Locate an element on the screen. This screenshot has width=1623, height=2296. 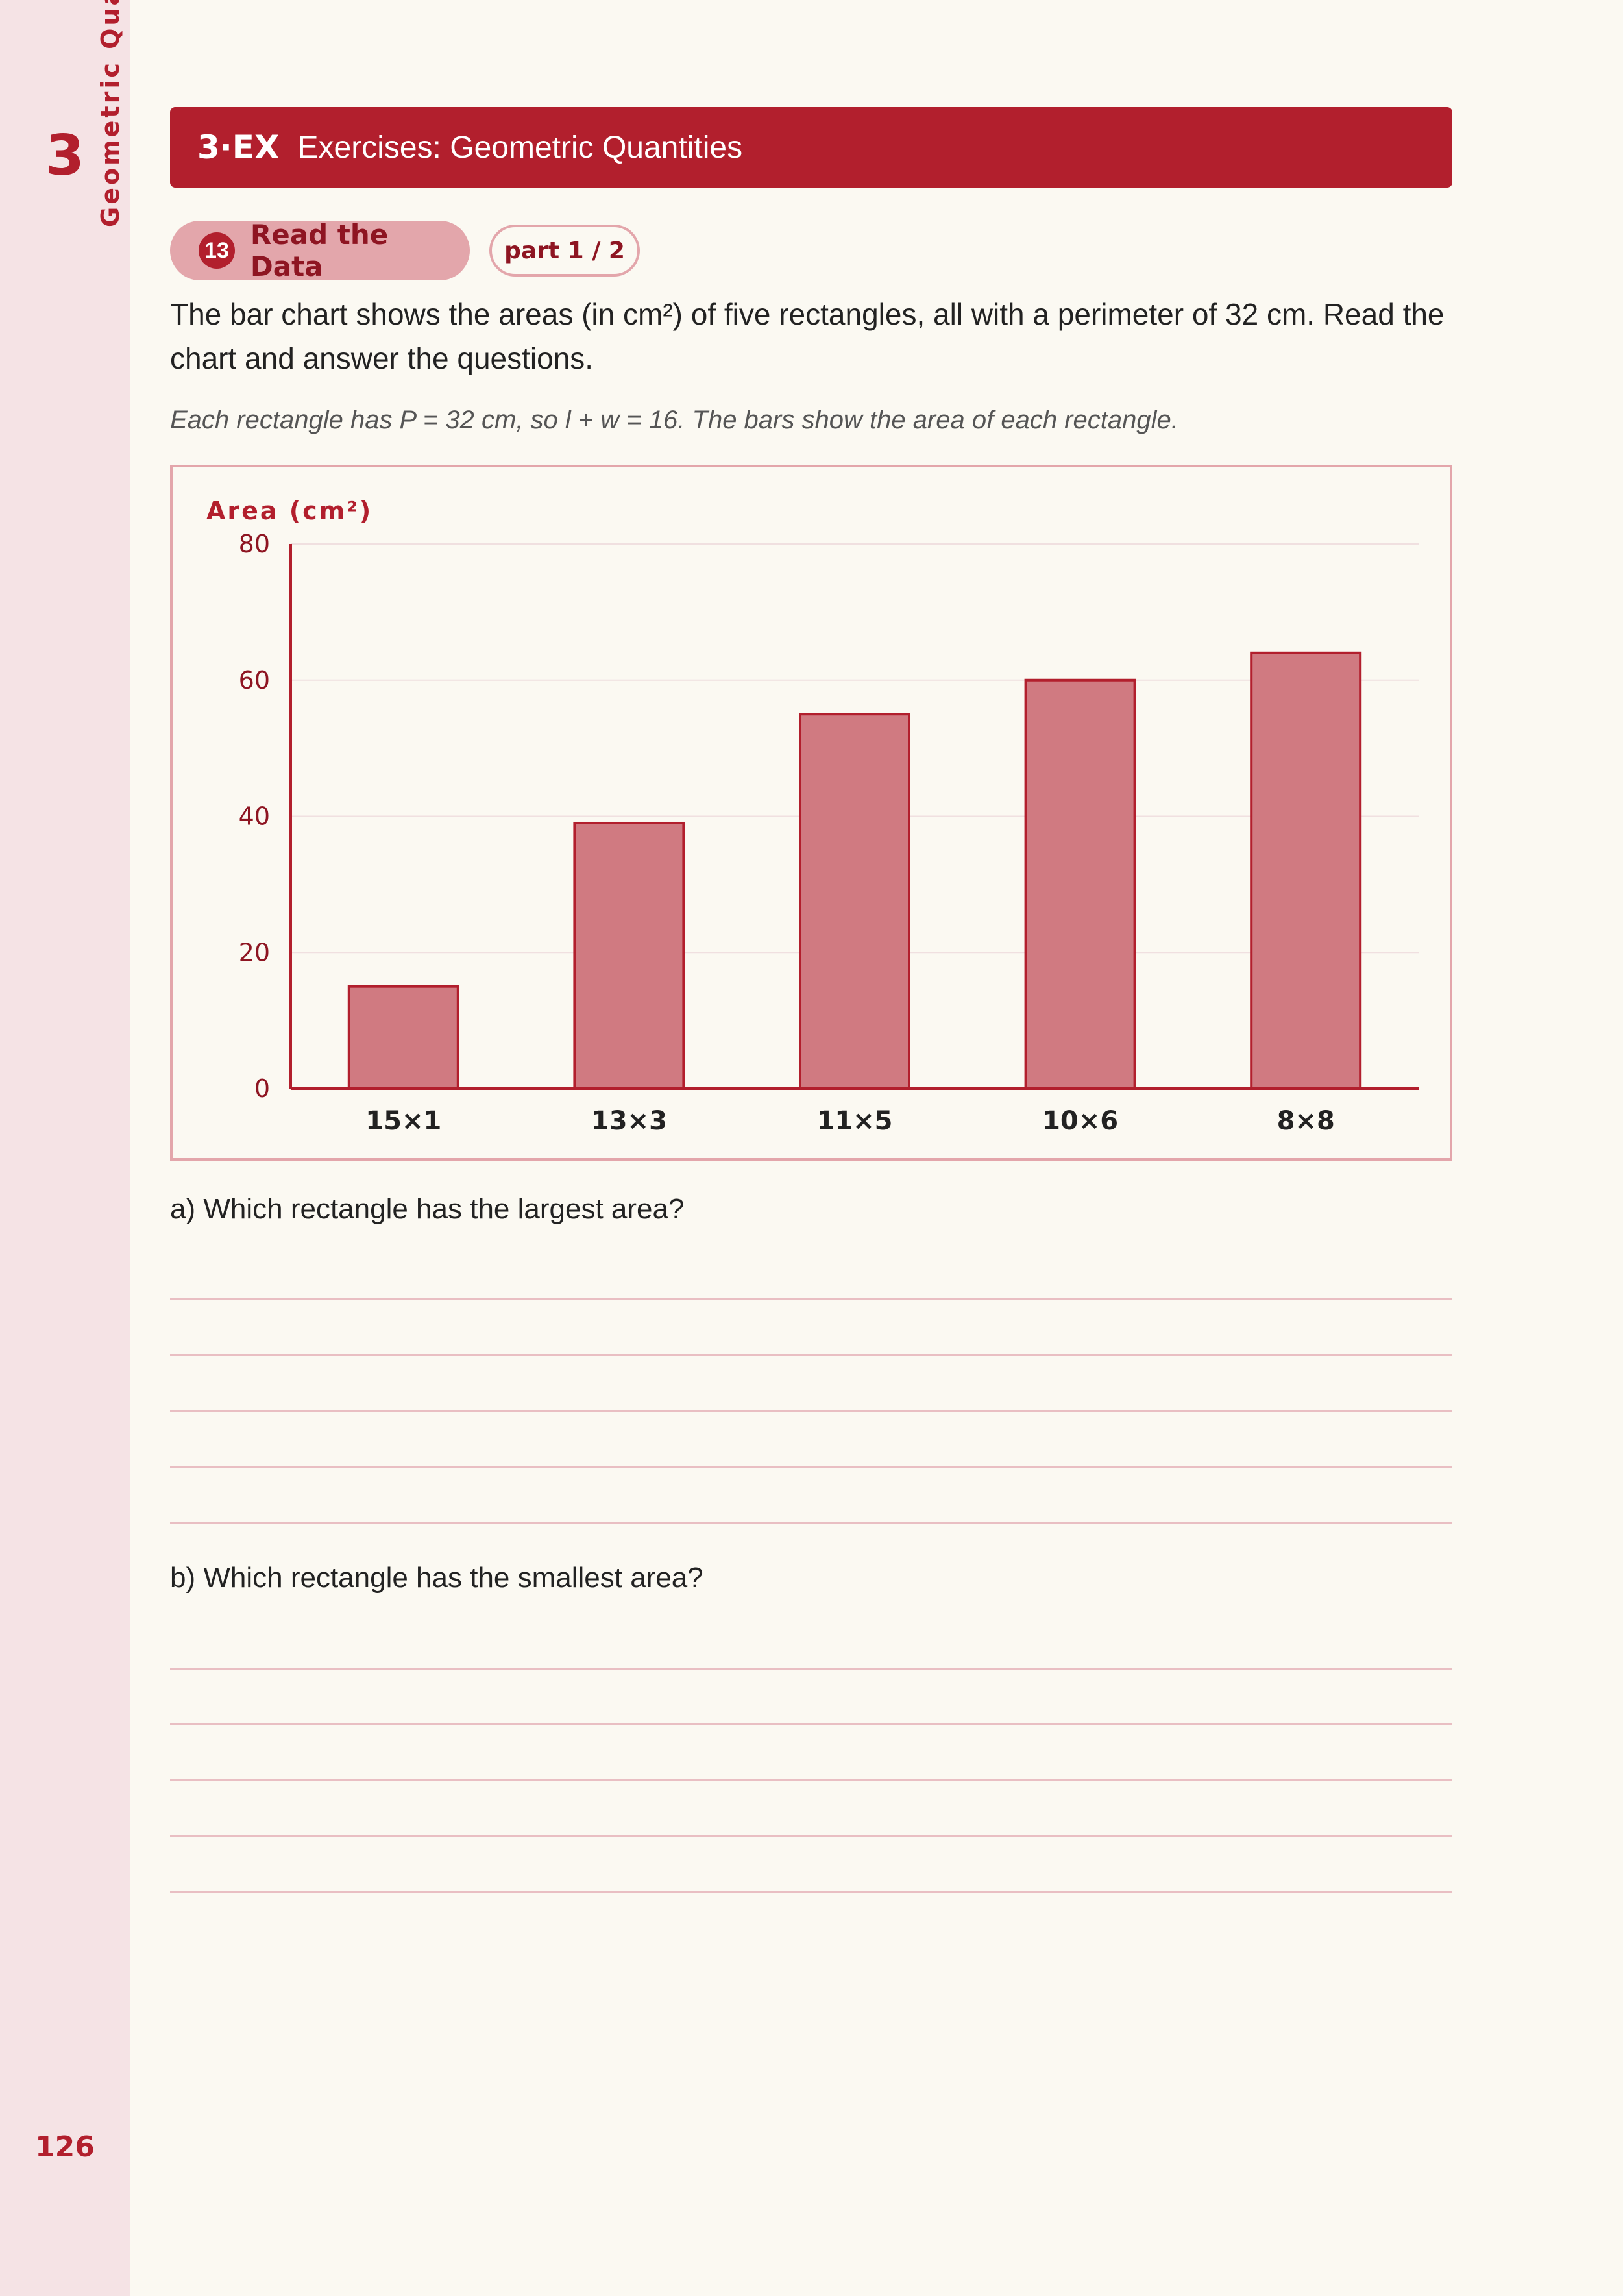
x-tick-label: 13×3 is located at coordinates (629, 1121).